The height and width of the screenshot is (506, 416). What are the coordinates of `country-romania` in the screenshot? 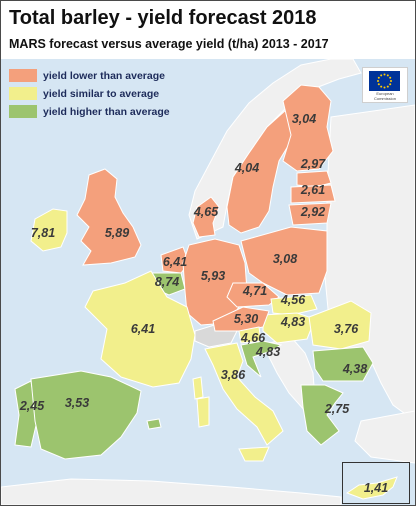 It's located at (340, 325).